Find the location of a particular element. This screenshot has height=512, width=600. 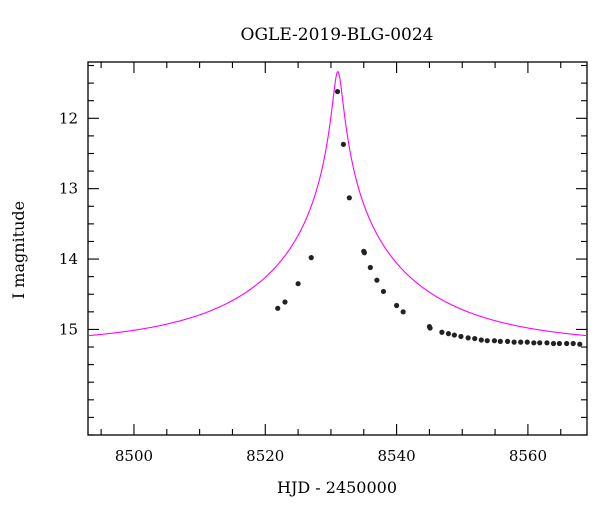

y-tick-label: 12 is located at coordinates (68, 118).